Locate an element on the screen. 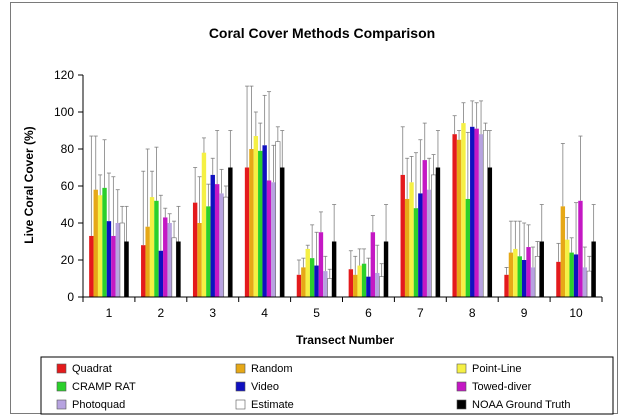  x-tick-label: 6 is located at coordinates (368, 313).